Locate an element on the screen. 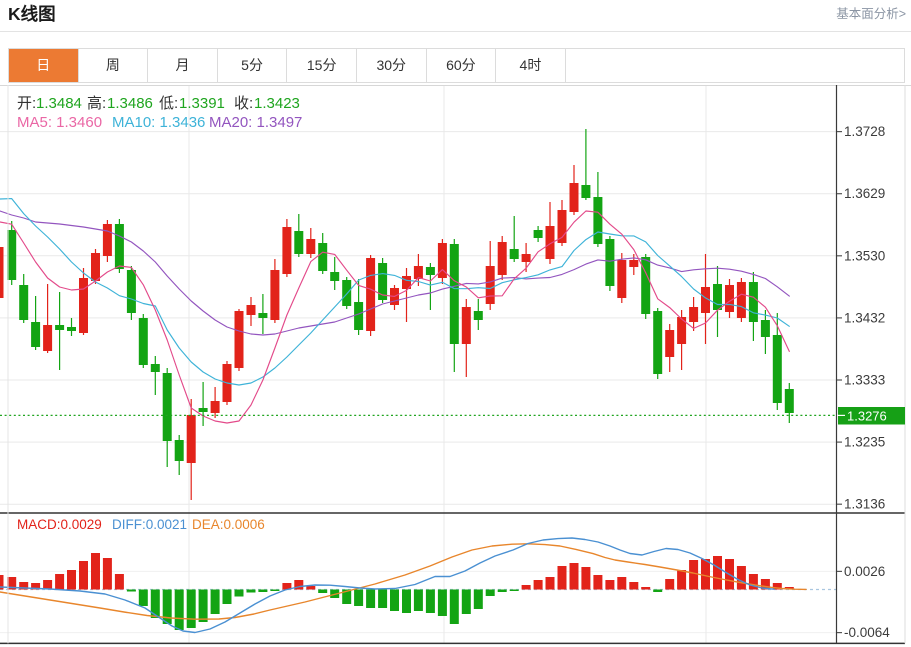 The width and height of the screenshot is (911, 647). svg-text: 1.3432 is located at coordinates (864, 317).